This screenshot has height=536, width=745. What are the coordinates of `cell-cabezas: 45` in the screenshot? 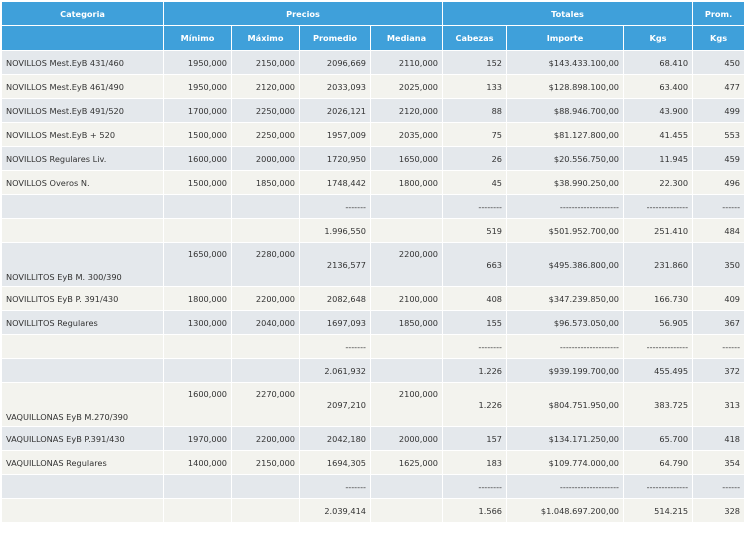 It's located at (474, 182).